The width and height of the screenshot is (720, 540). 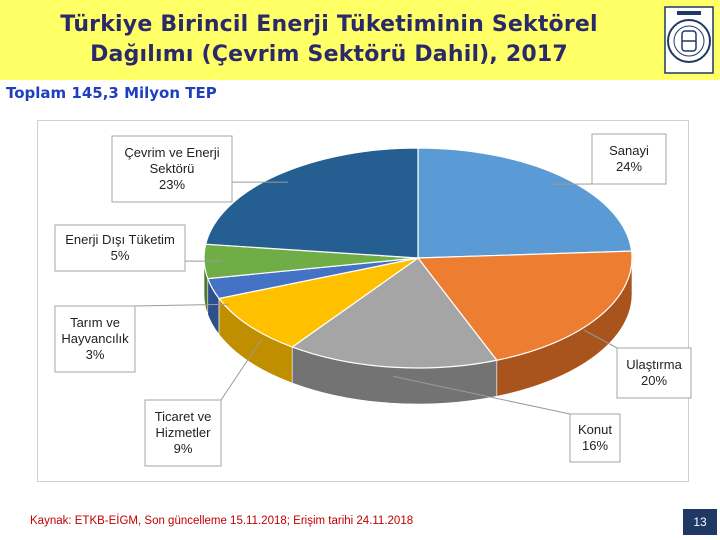 What do you see at coordinates (654, 364) in the screenshot?
I see `data-label-name-1: Ulaştırma` at bounding box center [654, 364].